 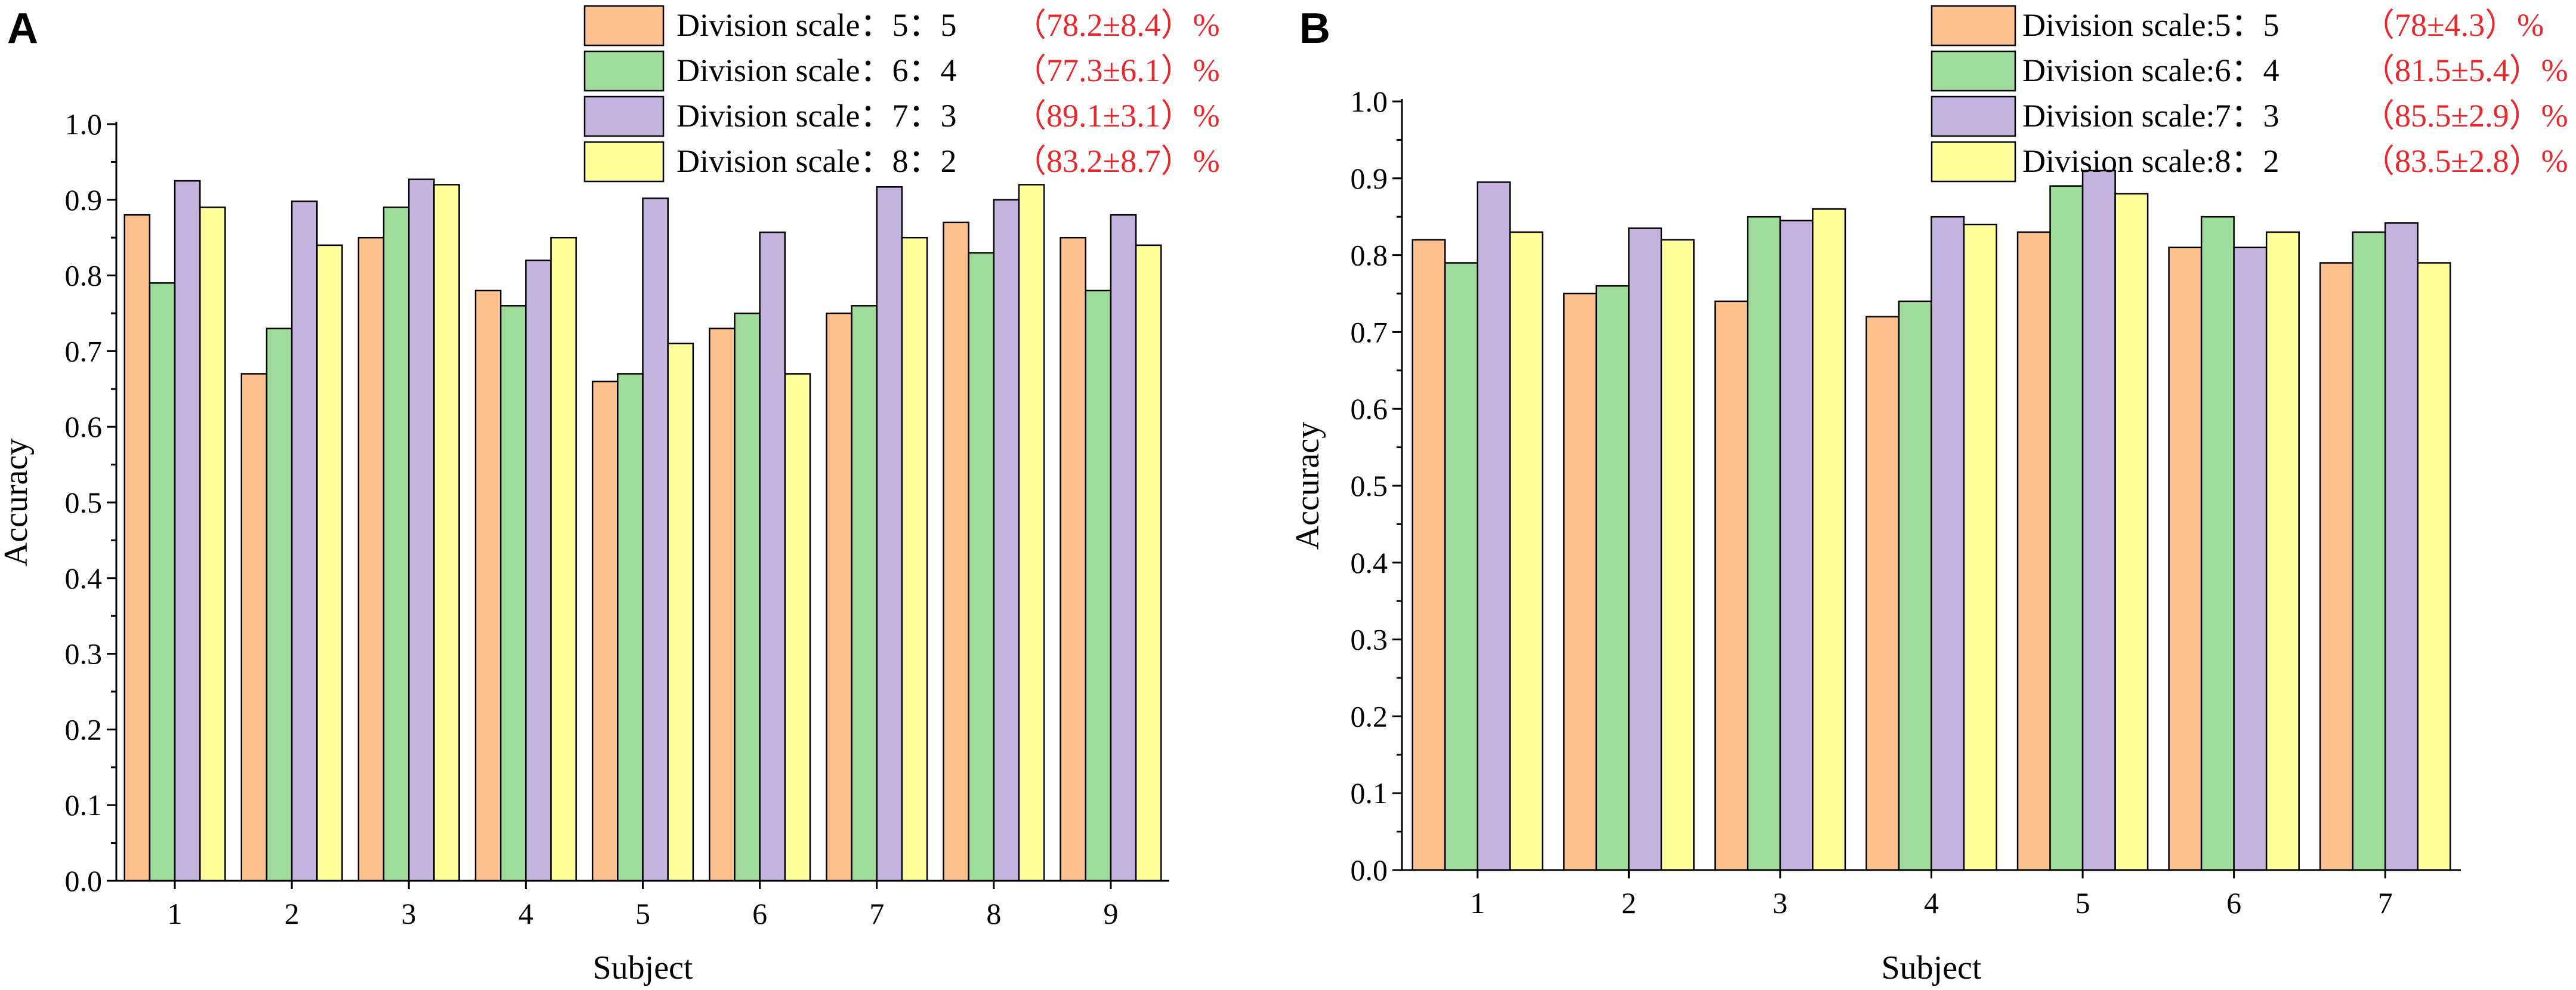 What do you see at coordinates (22, 29) in the screenshot?
I see `panel-letter: A` at bounding box center [22, 29].